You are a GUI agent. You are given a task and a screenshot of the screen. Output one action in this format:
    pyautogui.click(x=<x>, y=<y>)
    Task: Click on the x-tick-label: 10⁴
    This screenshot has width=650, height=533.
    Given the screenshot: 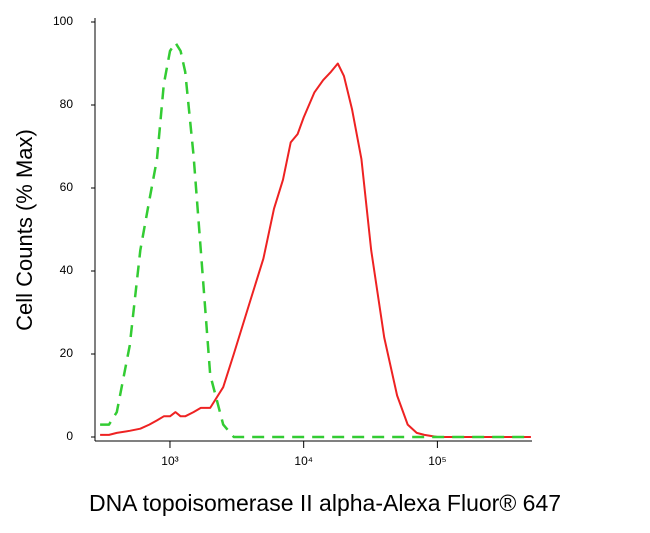 What is the action you would take?
    pyautogui.click(x=303, y=461)
    